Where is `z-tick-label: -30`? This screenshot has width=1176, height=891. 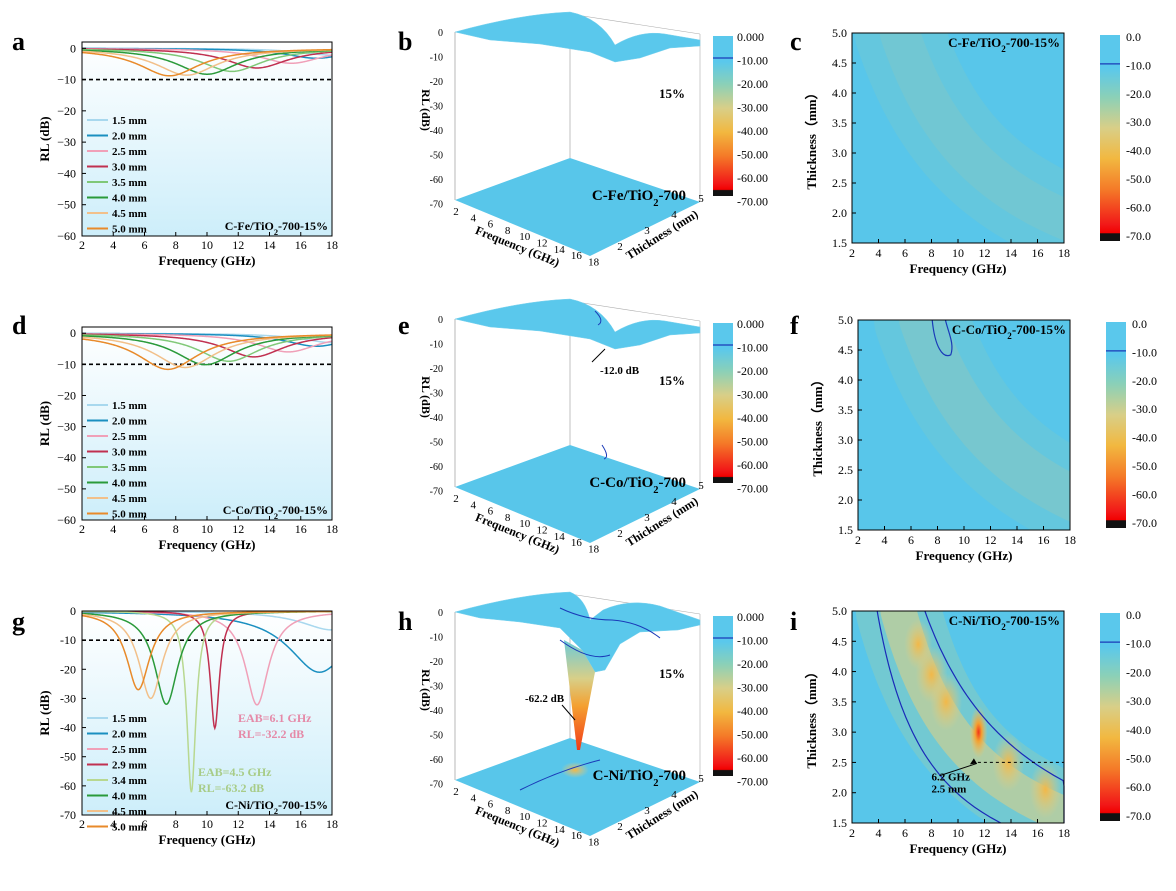 z-tick-label: -30 is located at coordinates (436, 687).